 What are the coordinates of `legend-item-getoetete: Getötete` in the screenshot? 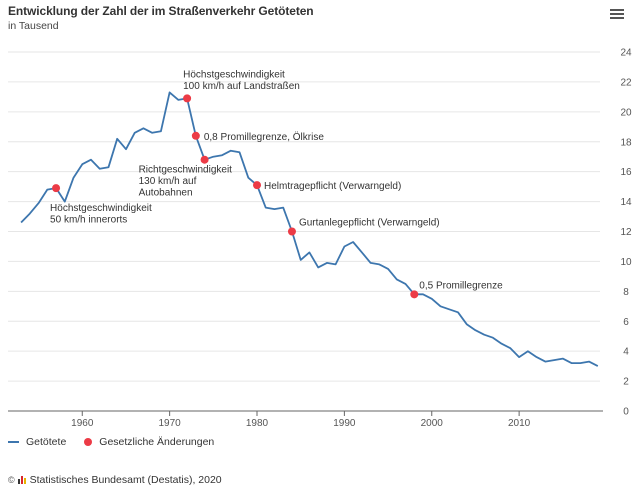 It's located at (37, 442).